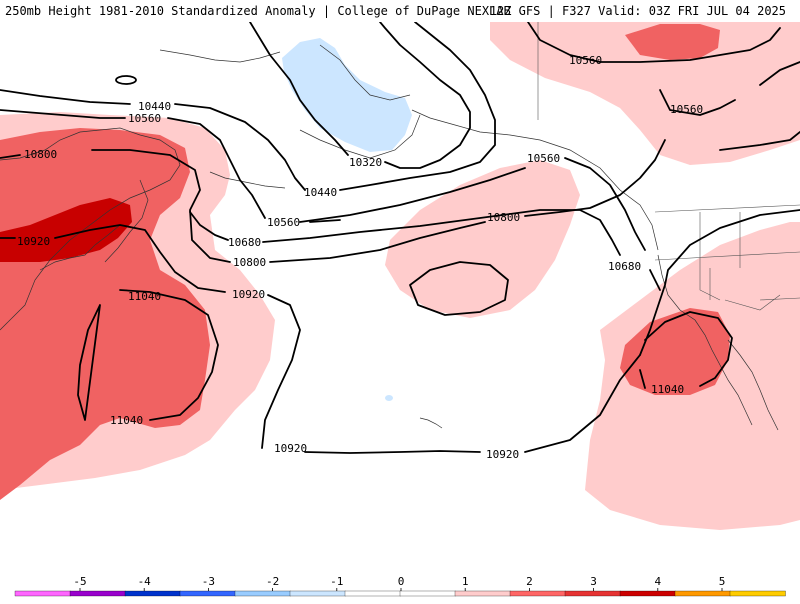 Image resolution: width=800 pixels, height=604 pixels. Describe the element at coordinates (654, 42) in the screenshot. I see `contour-10560-ne` at that location.